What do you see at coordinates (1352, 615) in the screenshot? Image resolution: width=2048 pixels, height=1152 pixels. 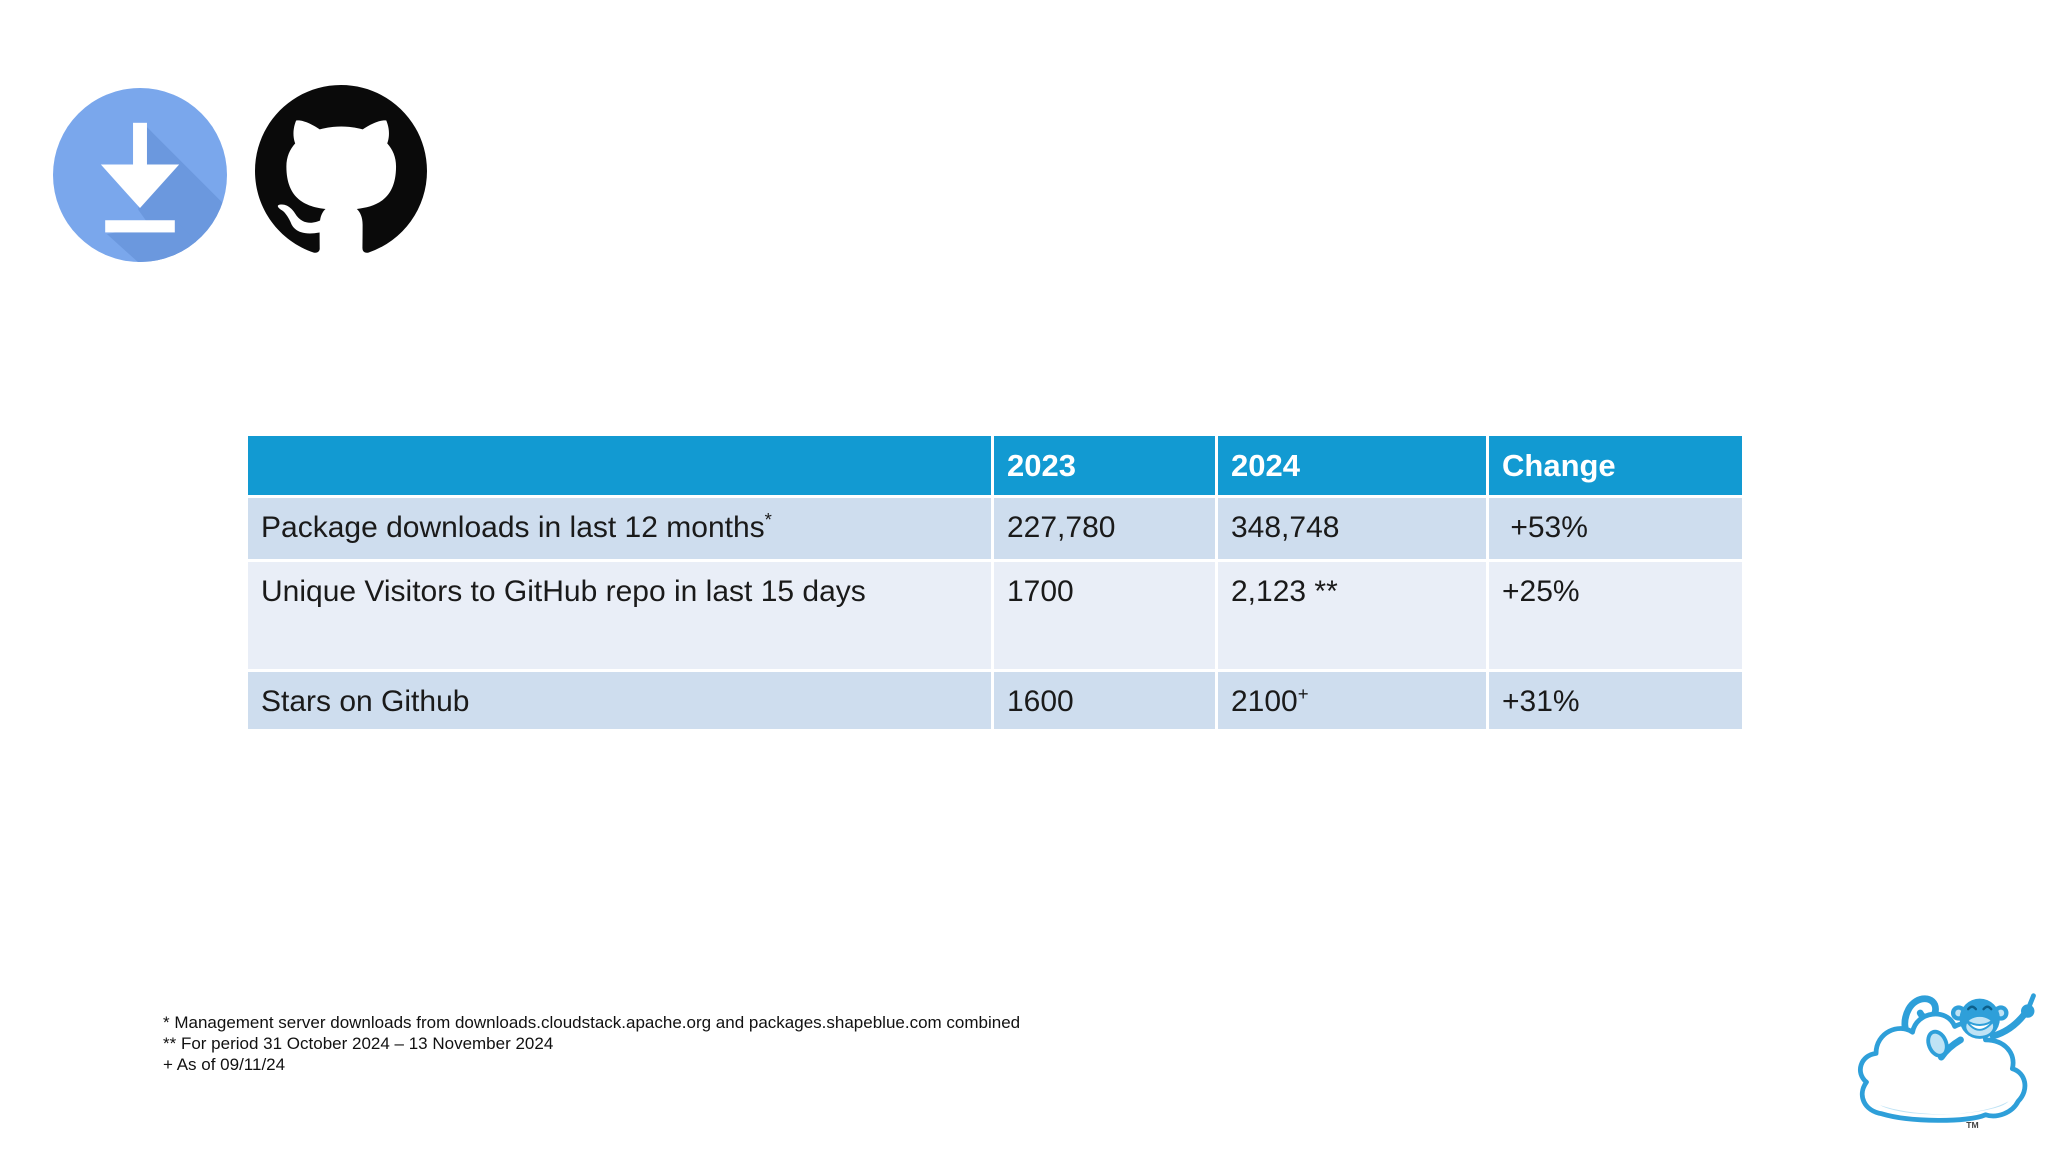 I see `row-visitors-2024: 2,123 **` at bounding box center [1352, 615].